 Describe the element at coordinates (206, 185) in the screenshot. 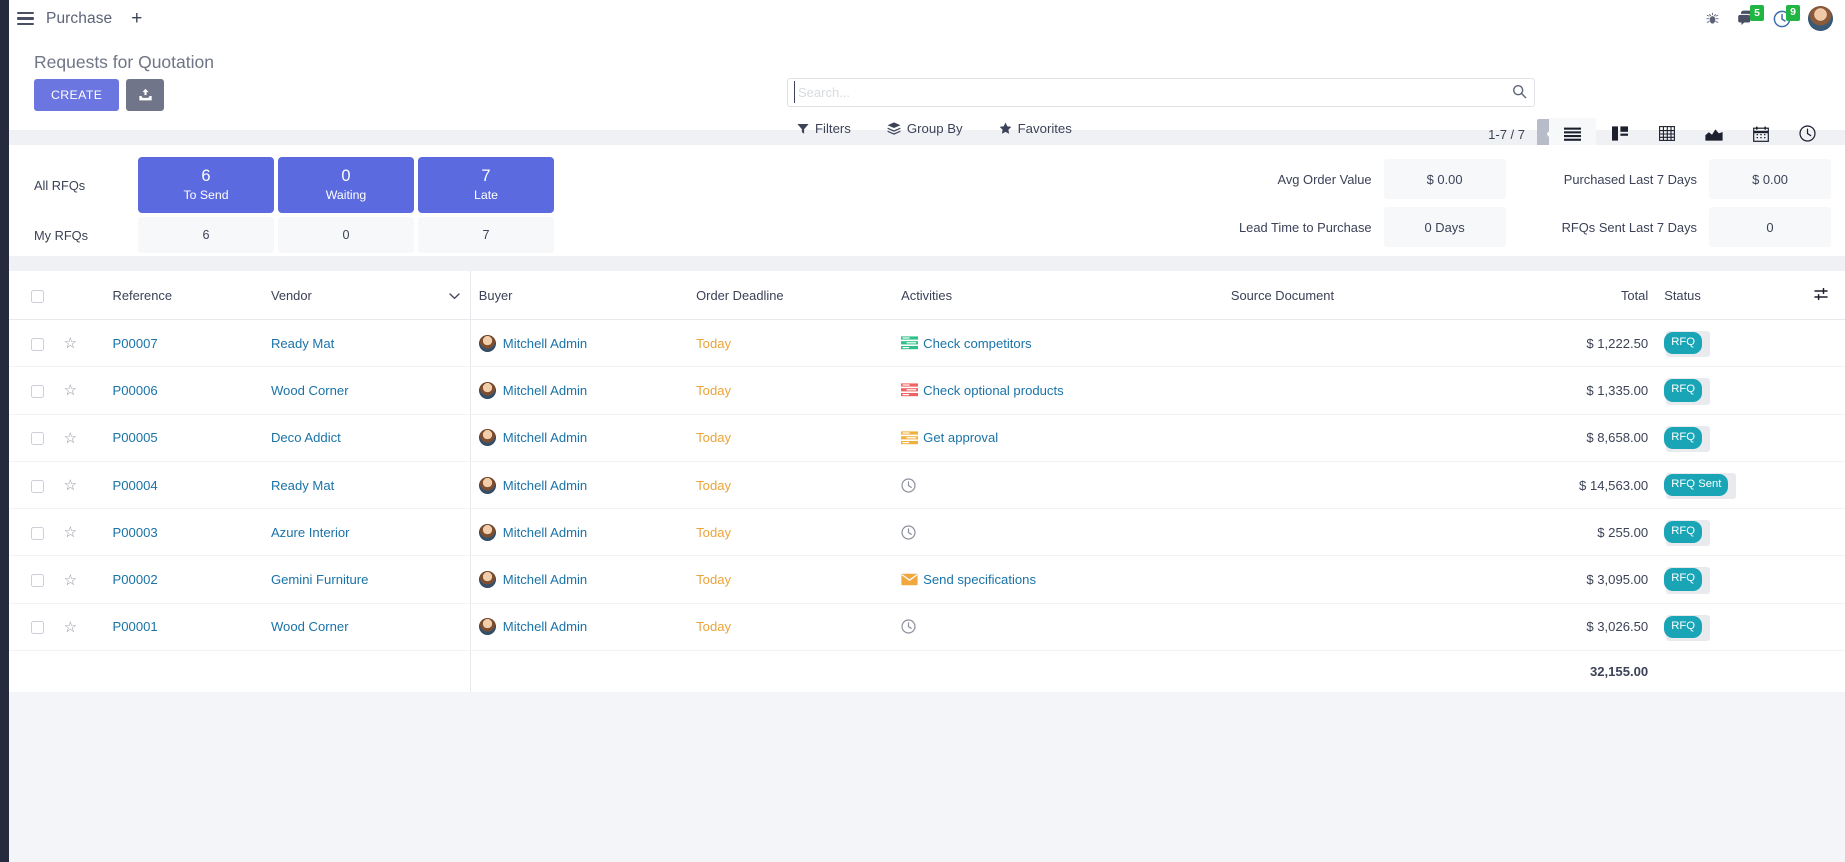

I see `kpi-tile-to-send: 6 To Send` at that location.